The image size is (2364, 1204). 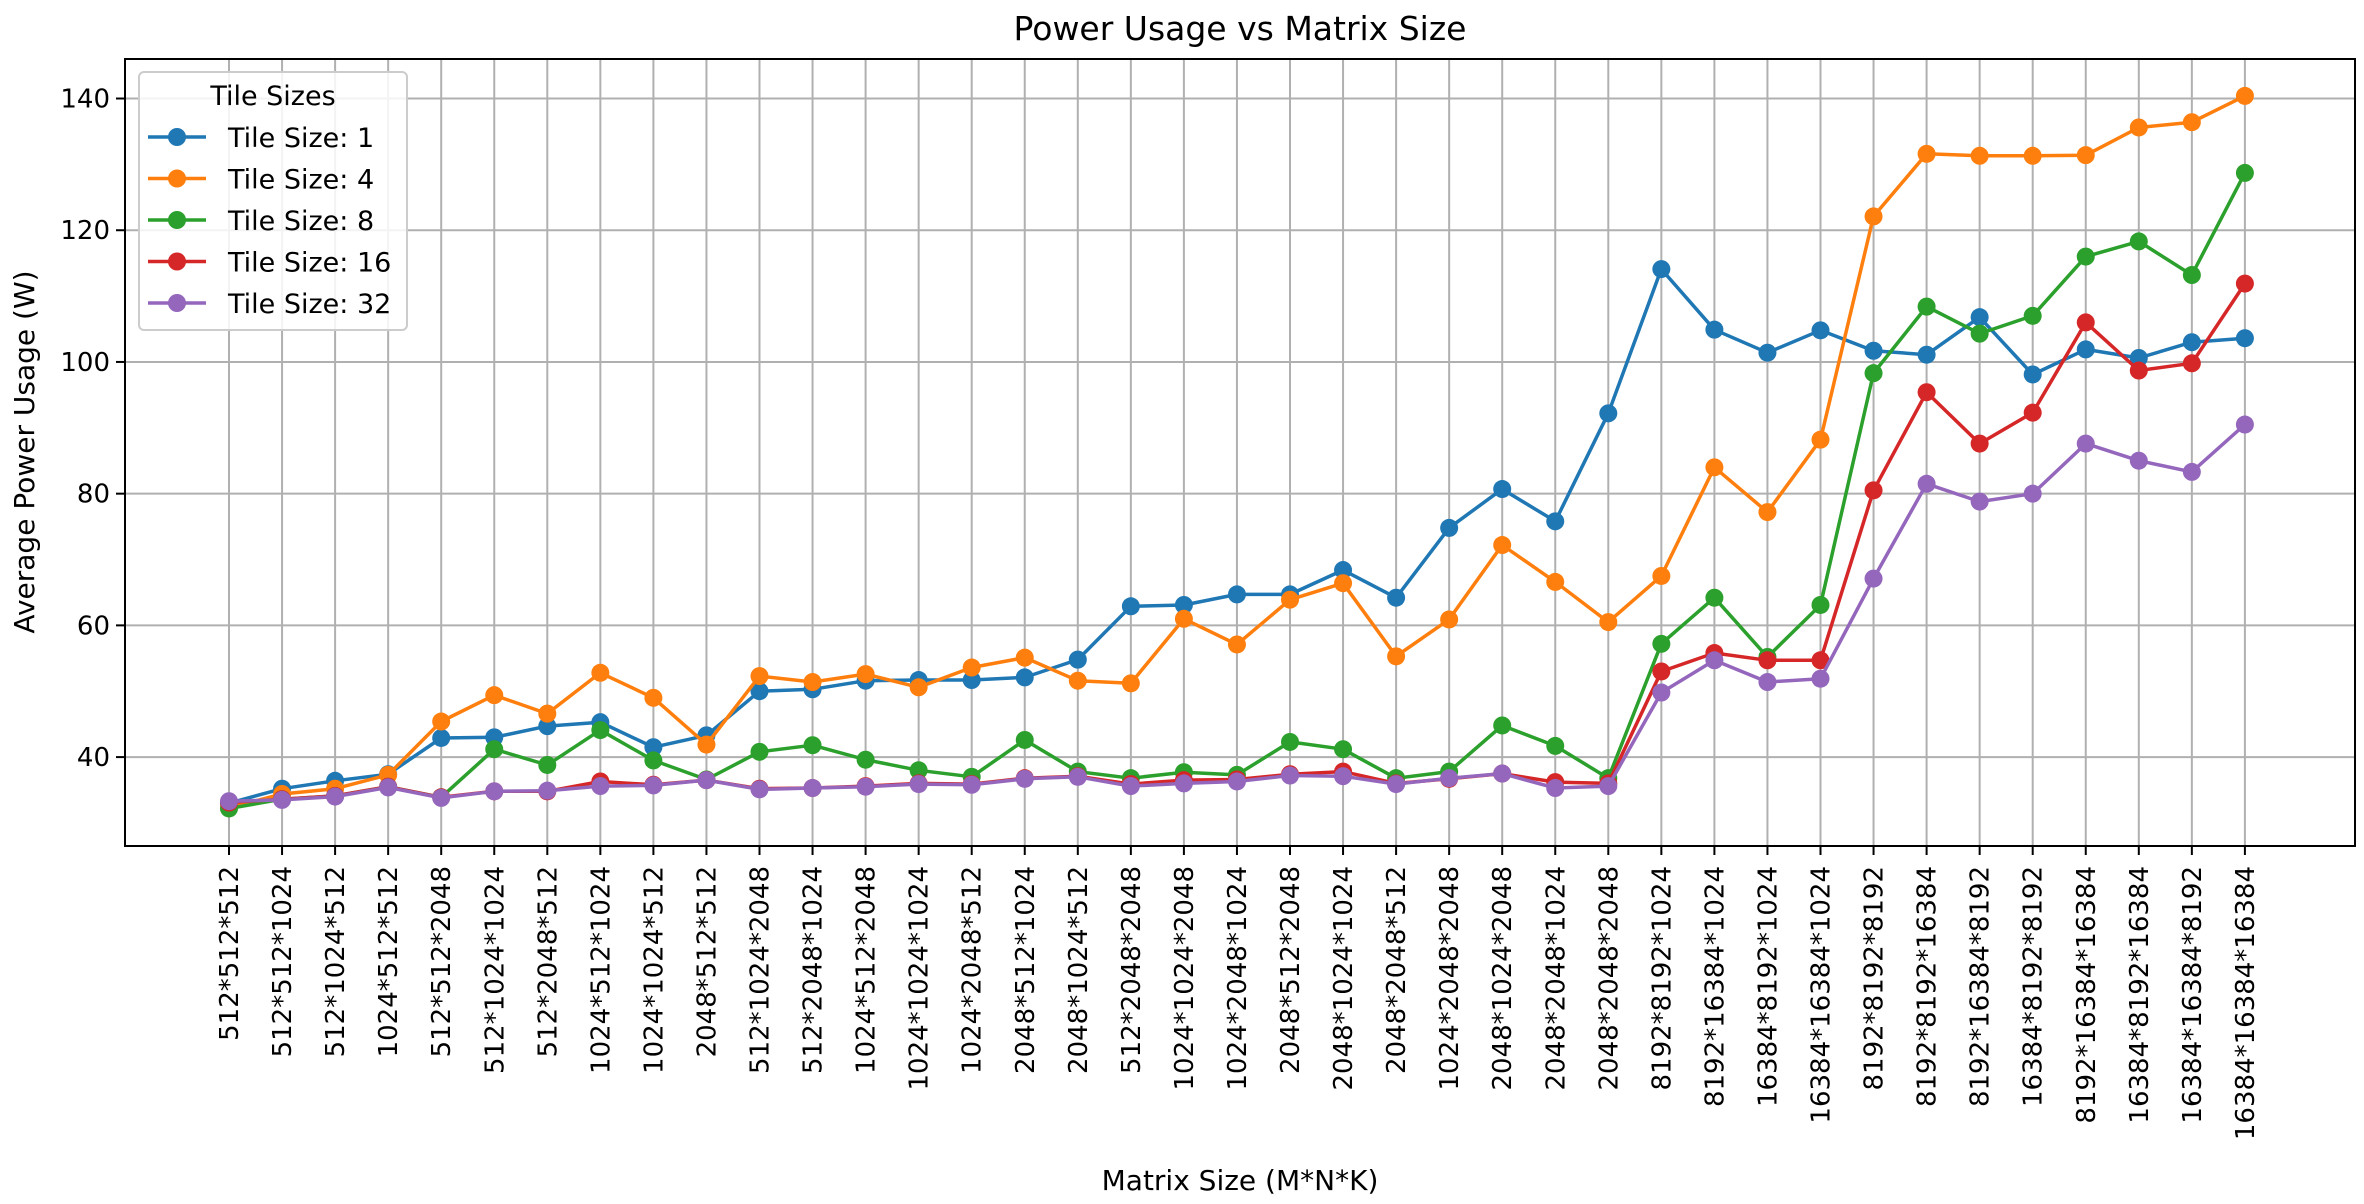 I want to click on legend-label: Tile Size: 8, so click(x=300, y=221).